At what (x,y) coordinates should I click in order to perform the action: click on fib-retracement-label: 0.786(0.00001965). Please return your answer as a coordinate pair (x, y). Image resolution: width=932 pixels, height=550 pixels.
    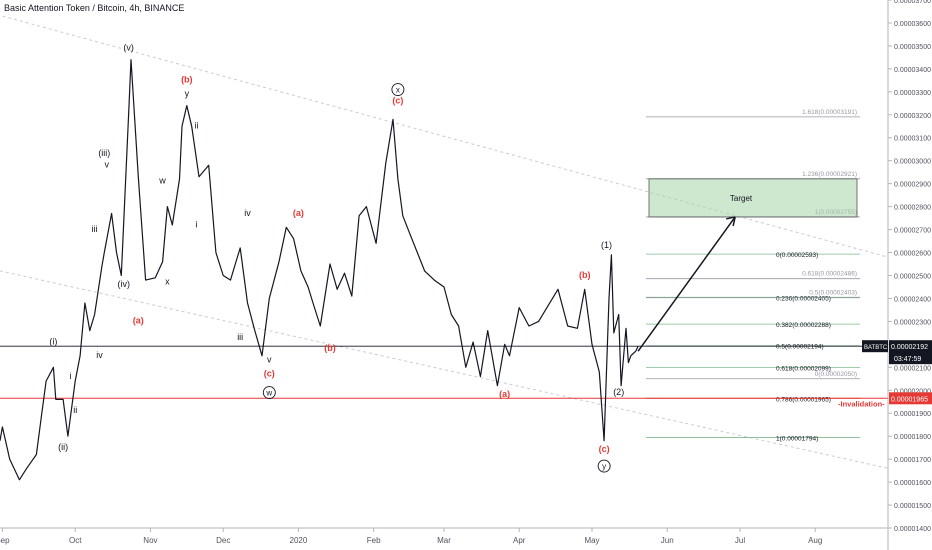
    Looking at the image, I should click on (803, 399).